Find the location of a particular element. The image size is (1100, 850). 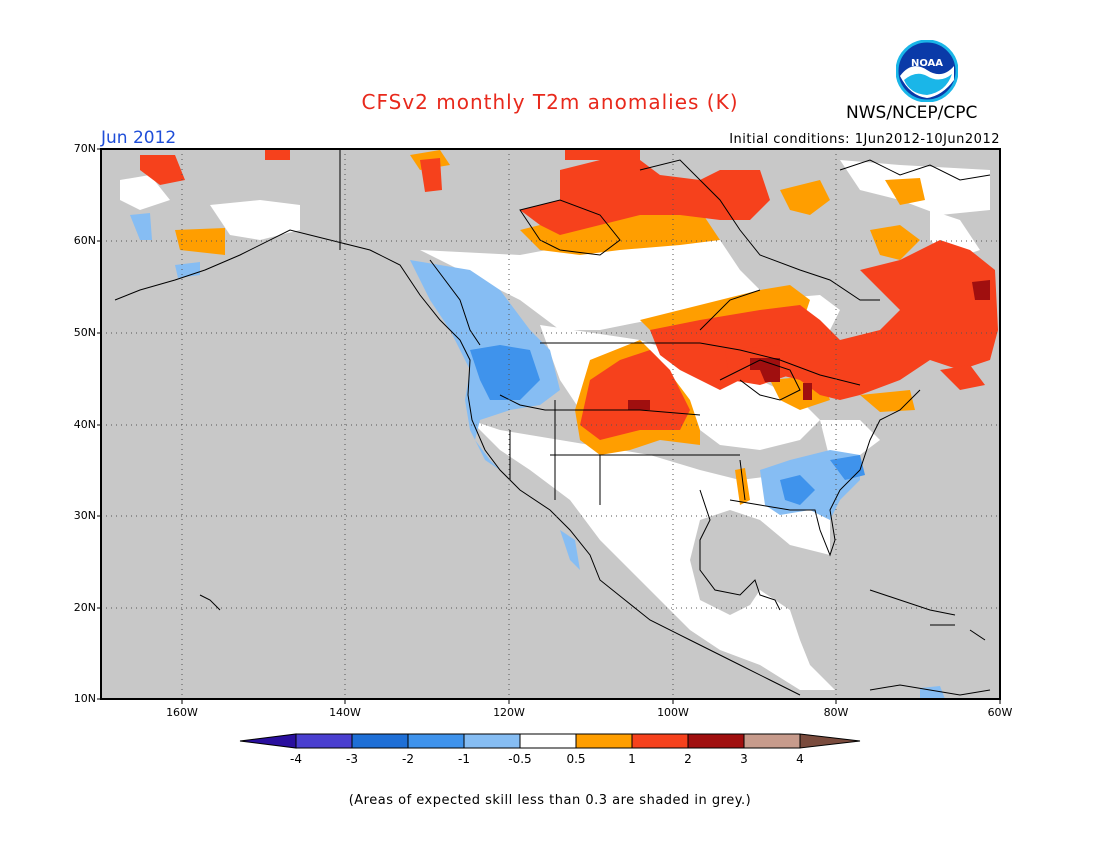

colorbar-tick: -4 is located at coordinates (296, 759).